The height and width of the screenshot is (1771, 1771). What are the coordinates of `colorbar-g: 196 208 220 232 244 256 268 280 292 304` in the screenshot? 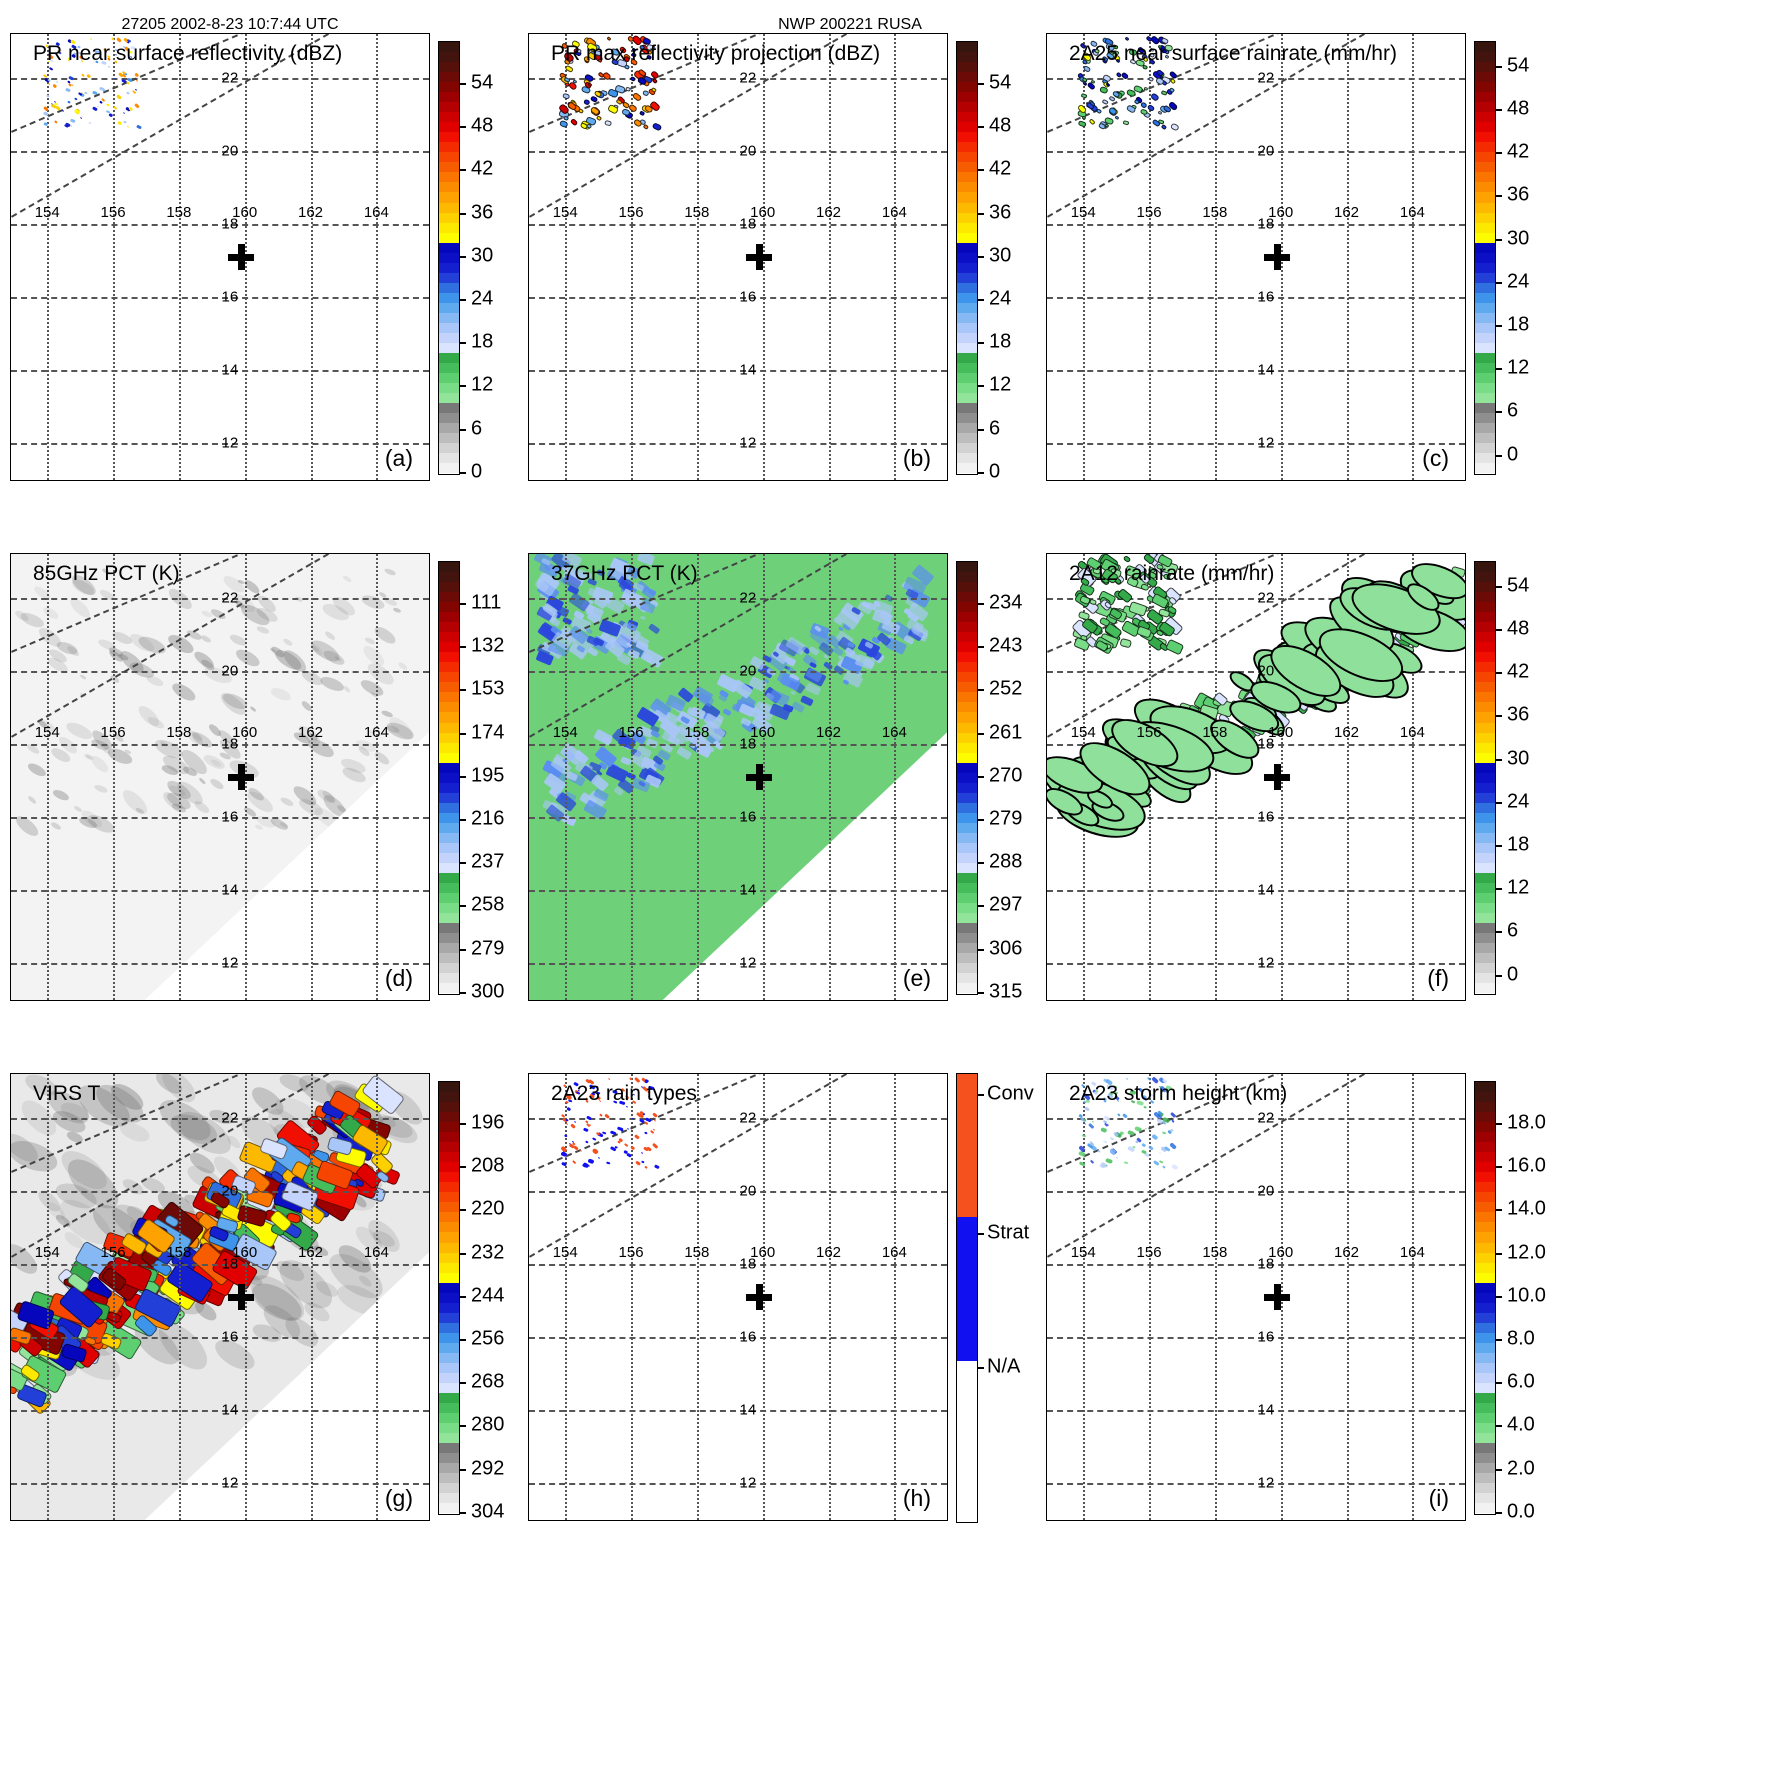 It's located at (471, 1301).